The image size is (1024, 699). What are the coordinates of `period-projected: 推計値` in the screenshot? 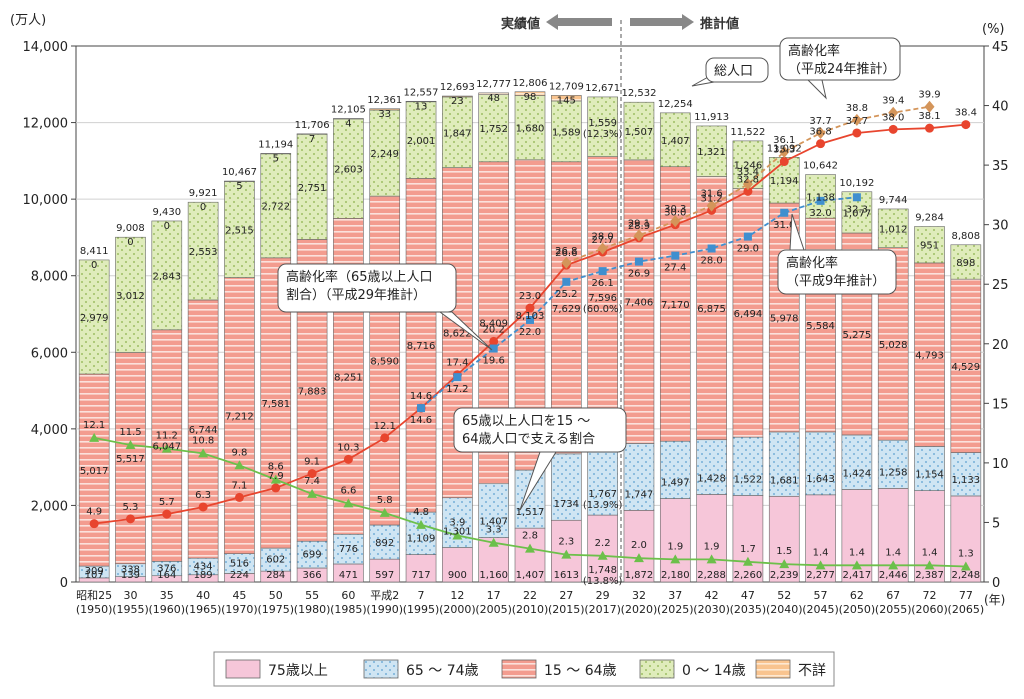 It's located at (684, 23).